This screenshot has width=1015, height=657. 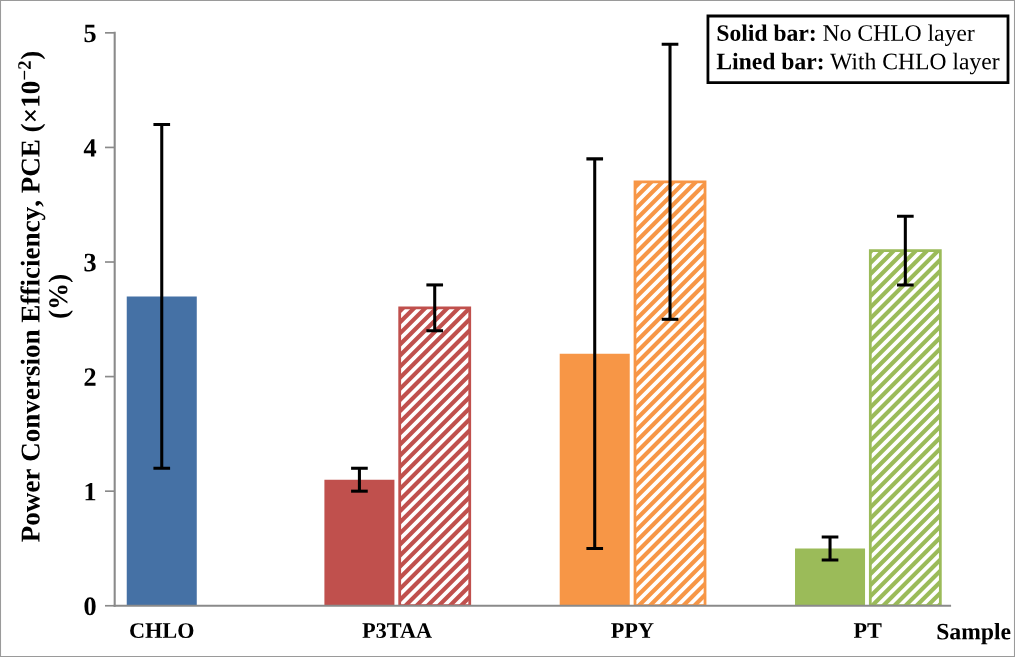 I want to click on y-tick-label: 4, so click(x=90, y=148).